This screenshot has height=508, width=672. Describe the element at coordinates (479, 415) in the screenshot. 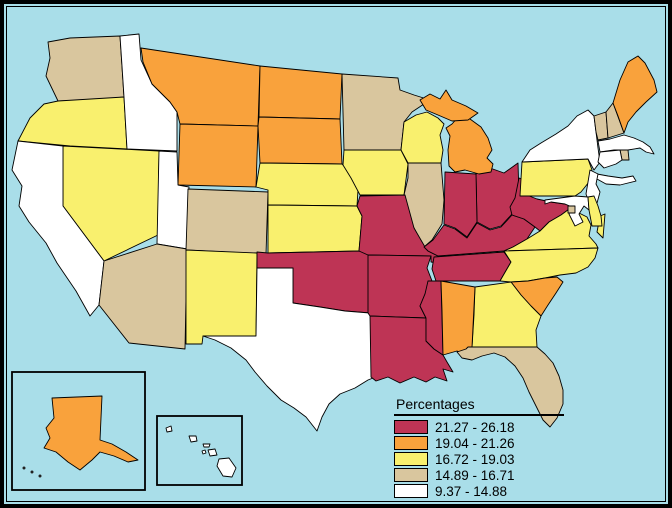

I see `legend-divider` at that location.